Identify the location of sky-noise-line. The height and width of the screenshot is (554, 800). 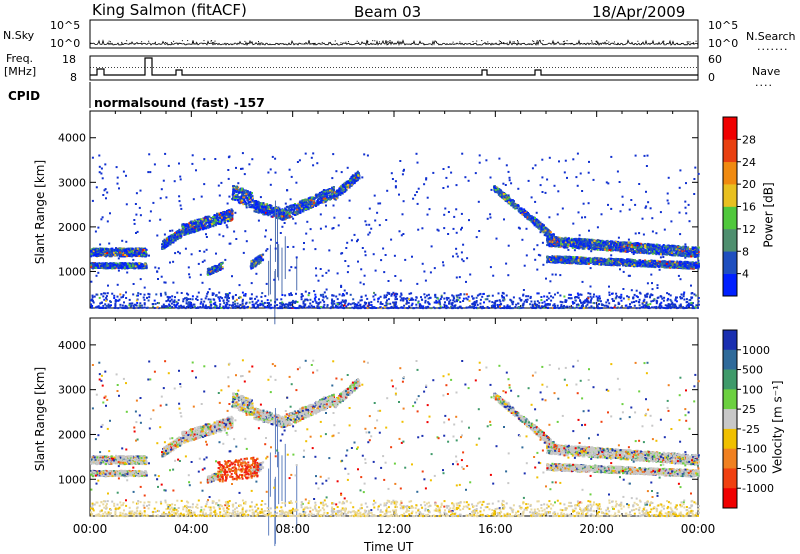
(394, 43).